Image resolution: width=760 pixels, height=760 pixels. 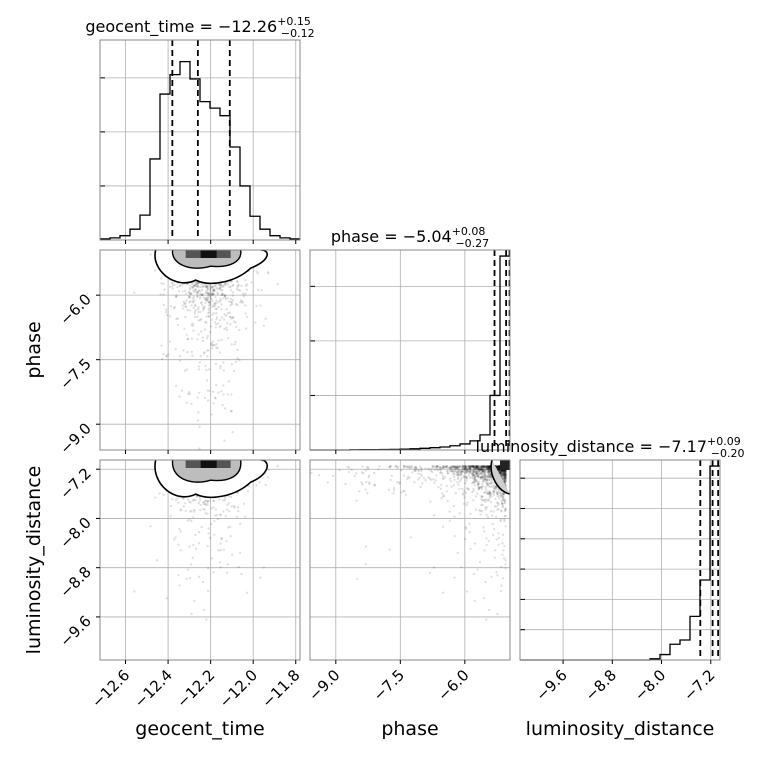 What do you see at coordinates (208, 464) in the screenshot?
I see `density-peak` at bounding box center [208, 464].